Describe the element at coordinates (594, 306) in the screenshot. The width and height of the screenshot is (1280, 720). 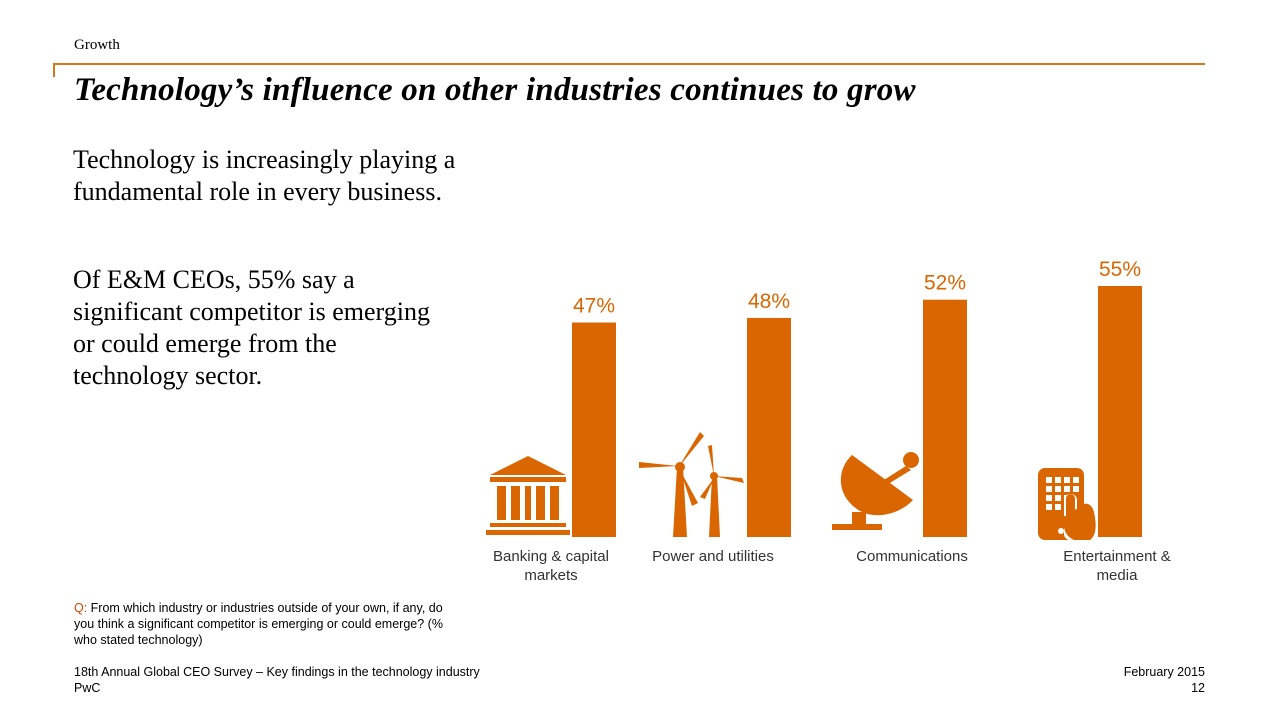
I see `value-label-1: 47%` at that location.